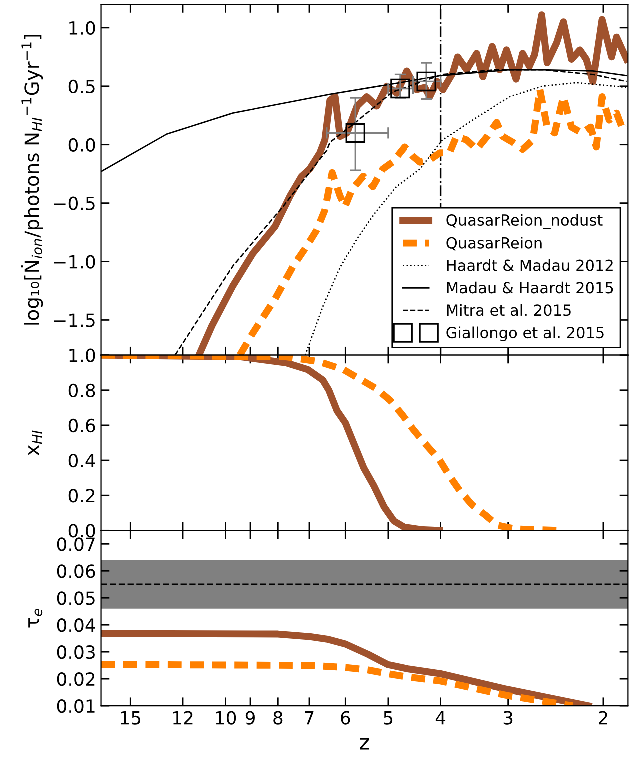  What do you see at coordinates (345, 718) in the screenshot?
I see `x-tick-label: 6` at bounding box center [345, 718].